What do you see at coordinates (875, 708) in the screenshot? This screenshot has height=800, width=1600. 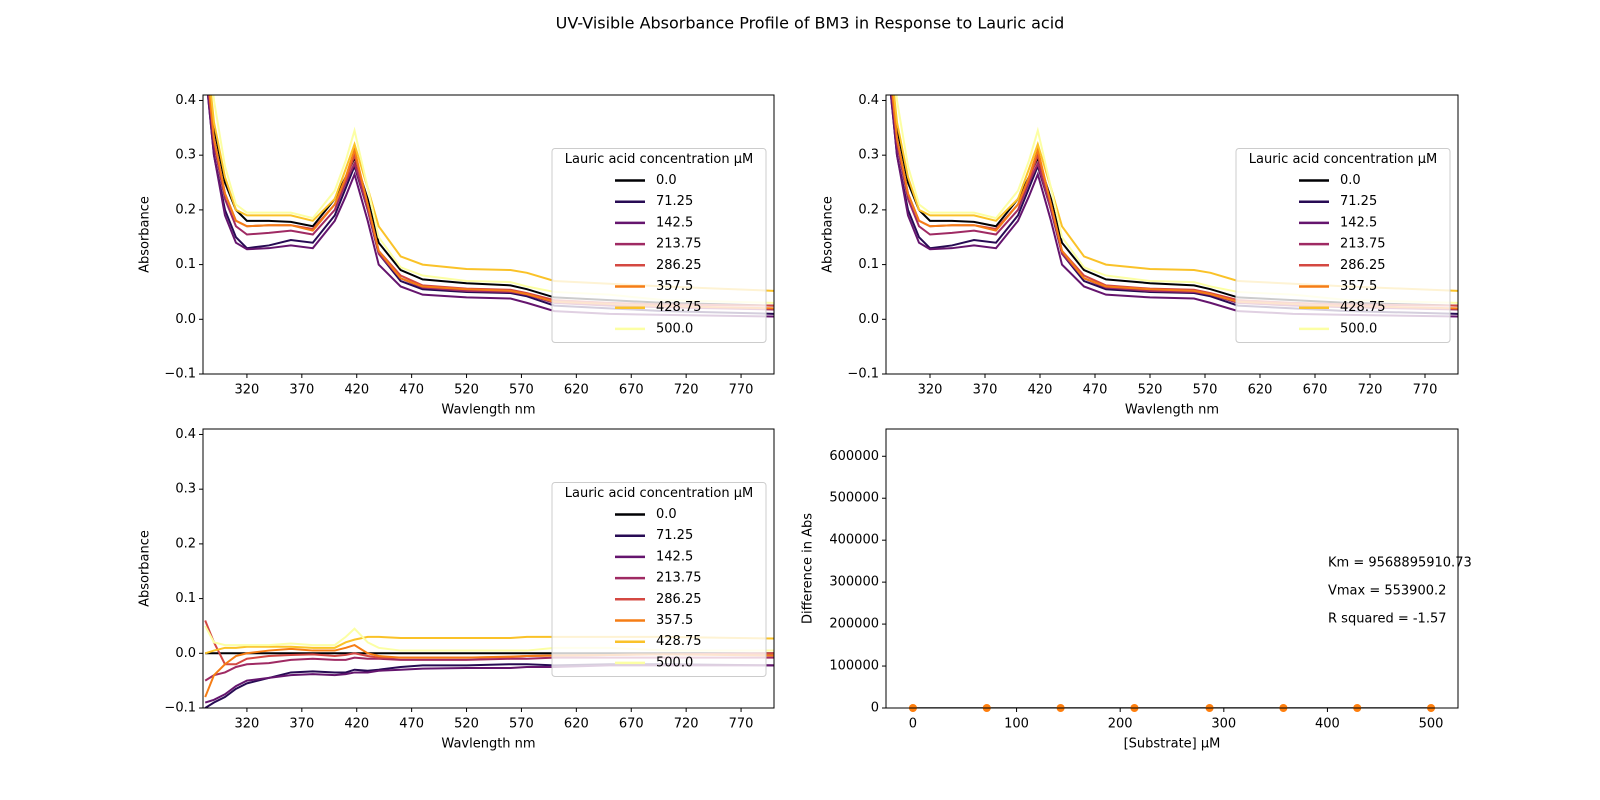 I see `y-tick-label: 0` at bounding box center [875, 708].